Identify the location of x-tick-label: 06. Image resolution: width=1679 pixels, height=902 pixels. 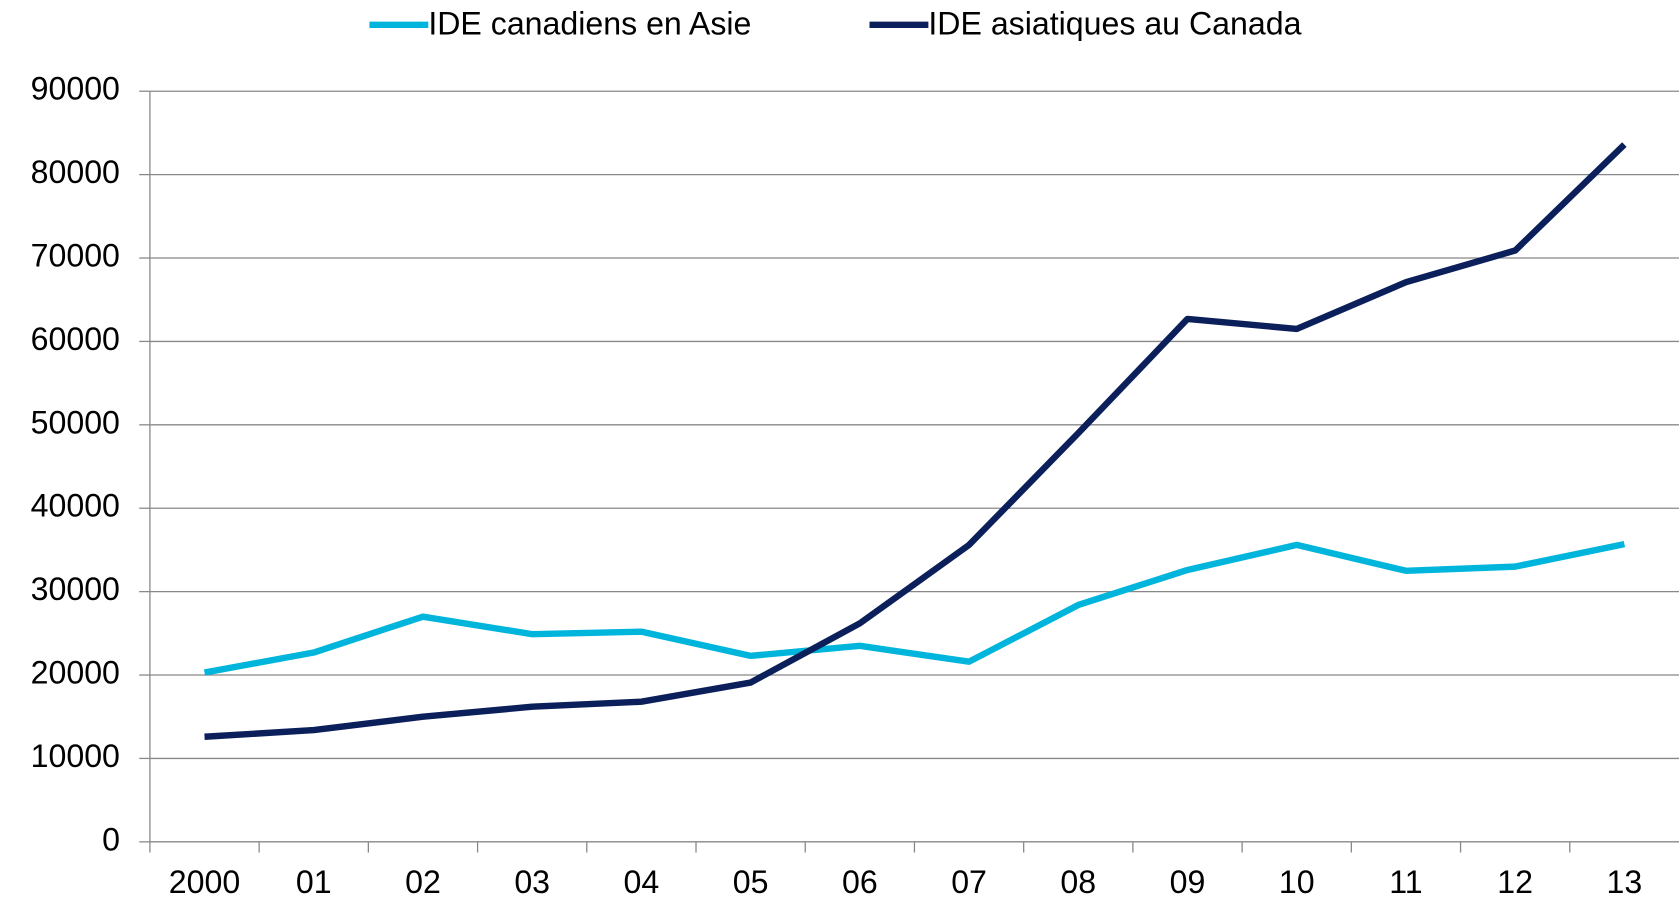
(860, 882).